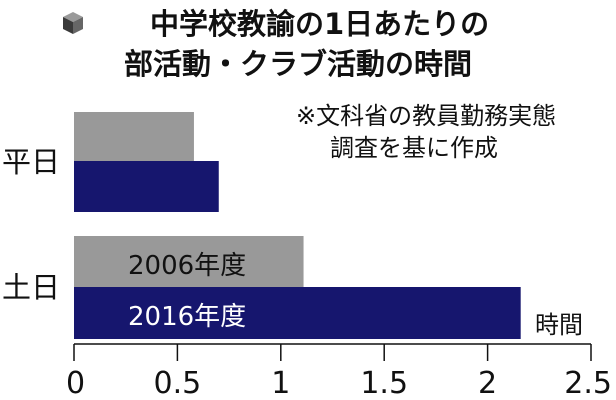 The height and width of the screenshot is (400, 616). What do you see at coordinates (31, 288) in the screenshot?
I see `category-label-2: 土日` at bounding box center [31, 288].